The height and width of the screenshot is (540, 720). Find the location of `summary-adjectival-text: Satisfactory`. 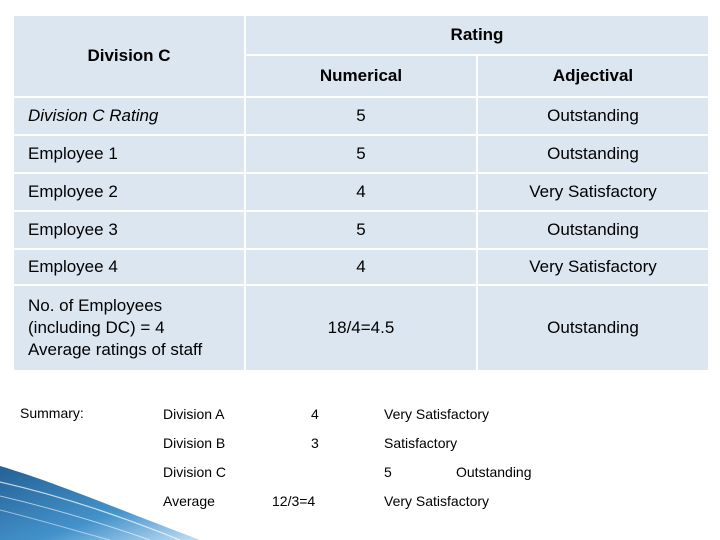

summary-adjectival-text: Satisfactory is located at coordinates (421, 443).